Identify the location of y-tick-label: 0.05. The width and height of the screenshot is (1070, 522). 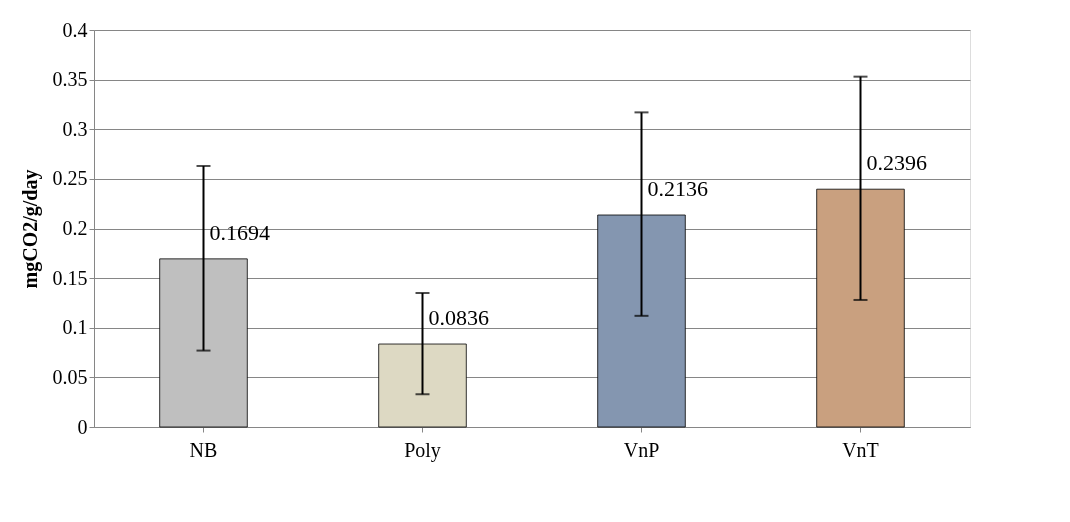
(70, 376).